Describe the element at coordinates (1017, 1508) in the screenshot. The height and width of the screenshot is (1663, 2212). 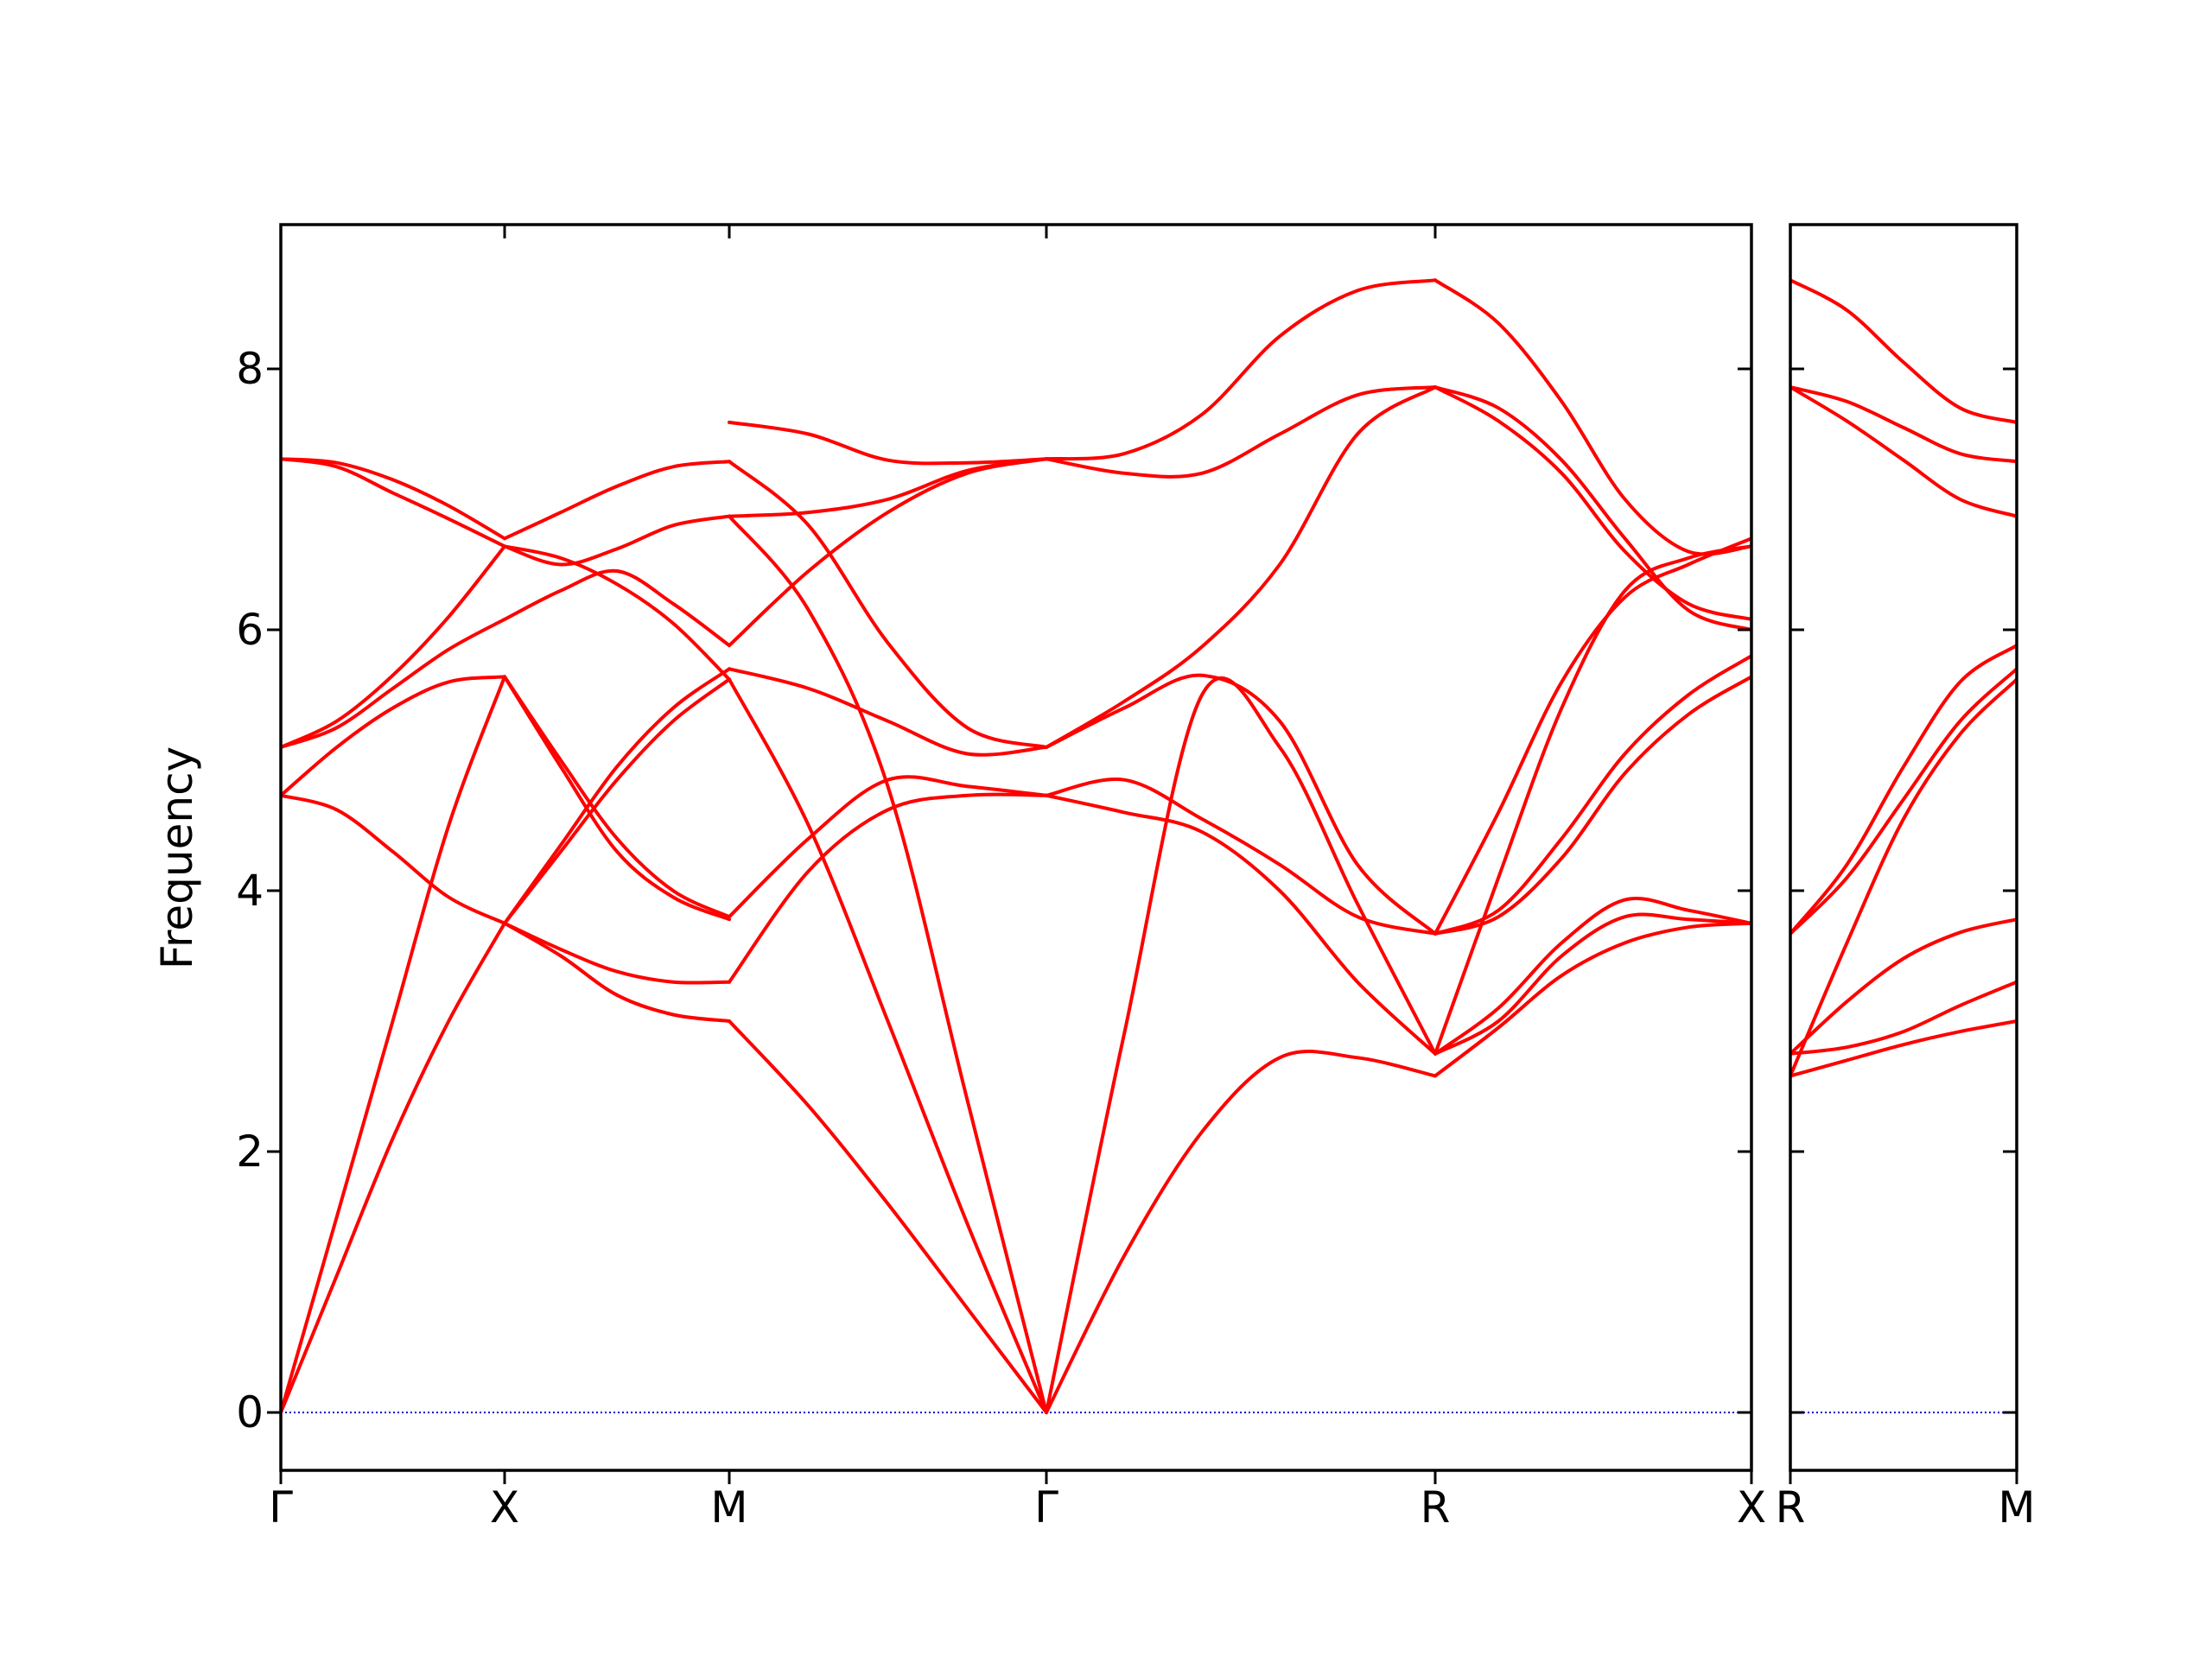
I see `left-x-tick-labels: Γ X M Γ R X` at that location.